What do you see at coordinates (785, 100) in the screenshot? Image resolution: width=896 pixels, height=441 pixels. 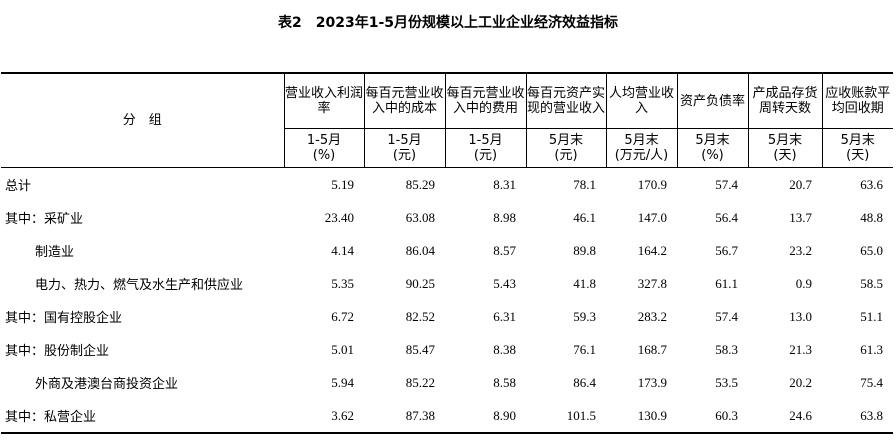 I see `col-header-label: 产成品存货周转天数` at bounding box center [785, 100].